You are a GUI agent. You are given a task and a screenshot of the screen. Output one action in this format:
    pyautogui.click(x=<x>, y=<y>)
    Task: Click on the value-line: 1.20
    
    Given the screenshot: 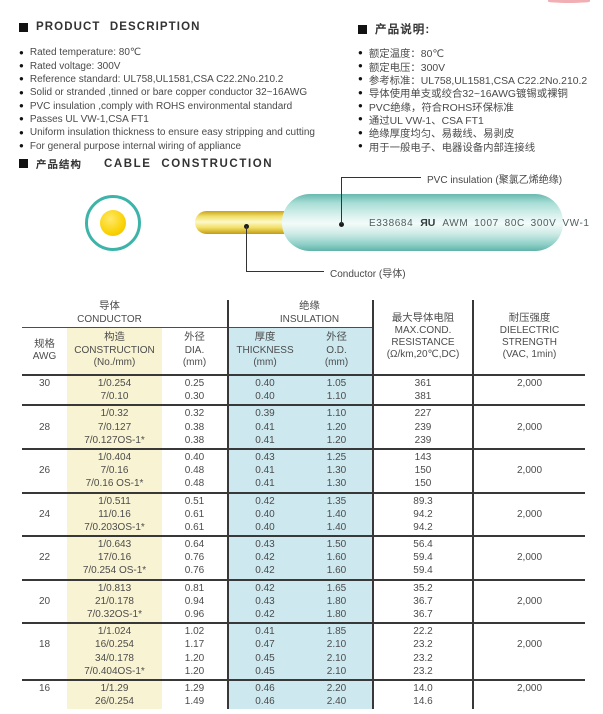 What is the action you would take?
    pyautogui.click(x=336, y=440)
    